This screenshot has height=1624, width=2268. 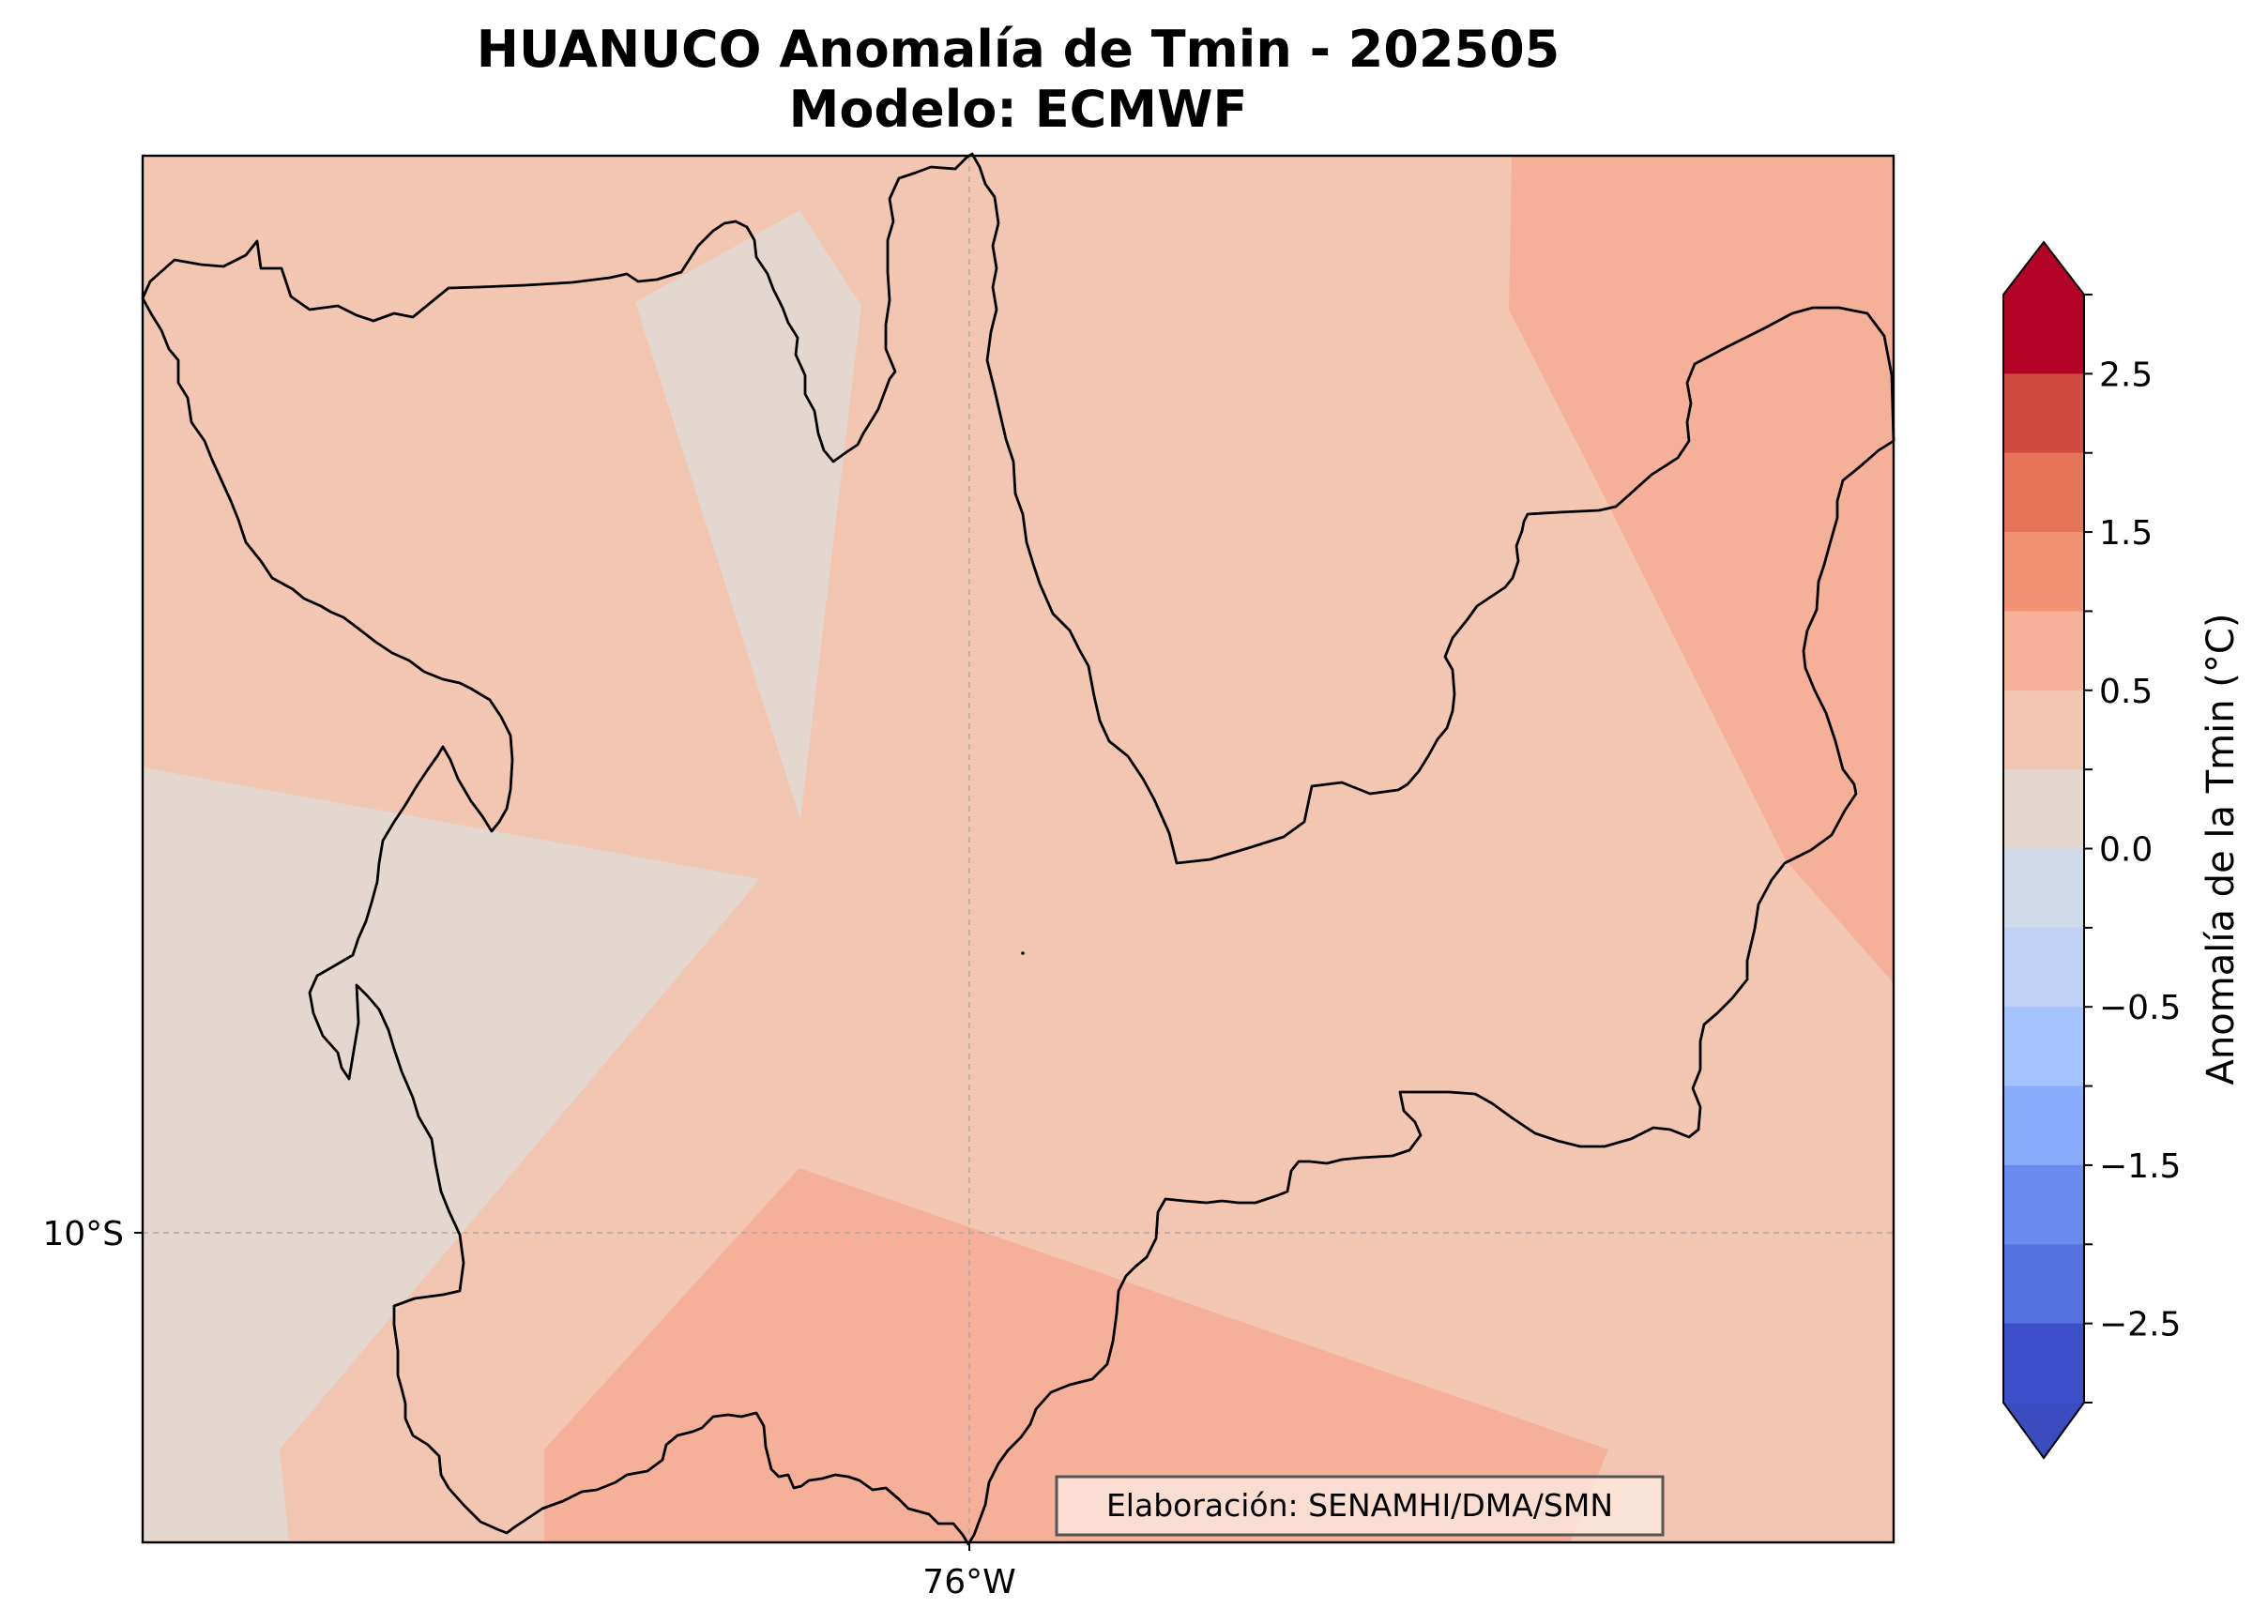 What do you see at coordinates (1023, 953) in the screenshot?
I see `city-marker` at bounding box center [1023, 953].